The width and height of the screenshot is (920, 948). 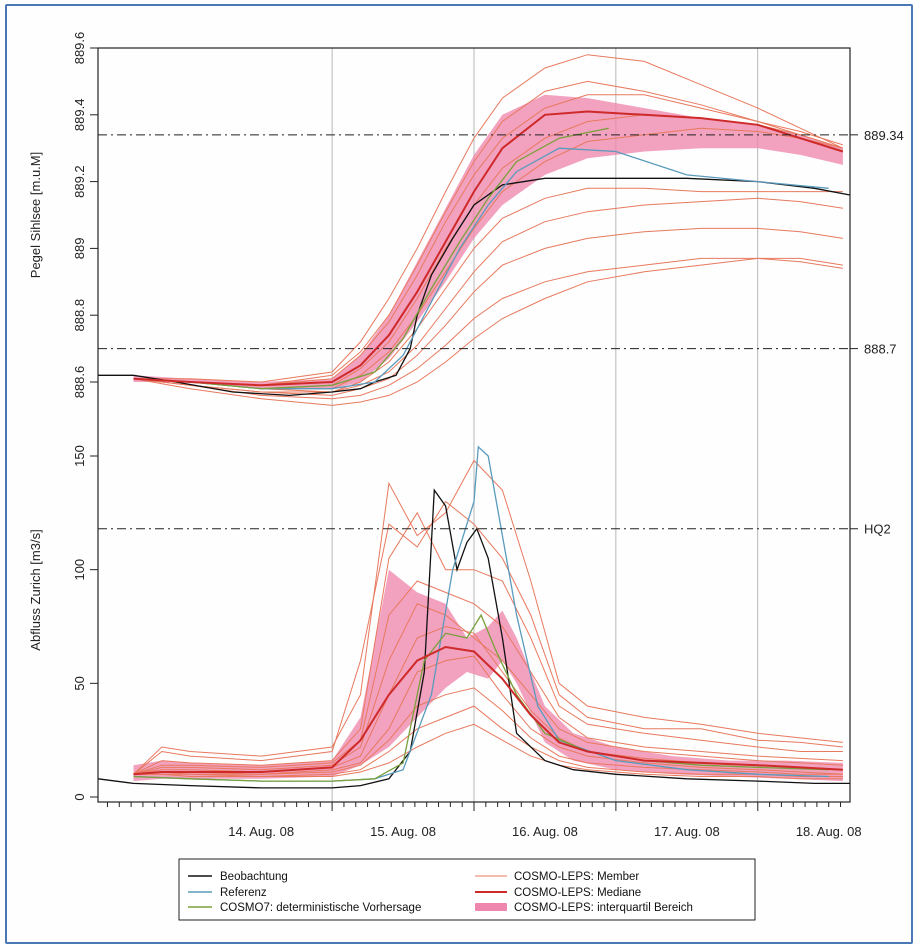 I want to click on y-tick-label: 100, so click(x=79, y=570).